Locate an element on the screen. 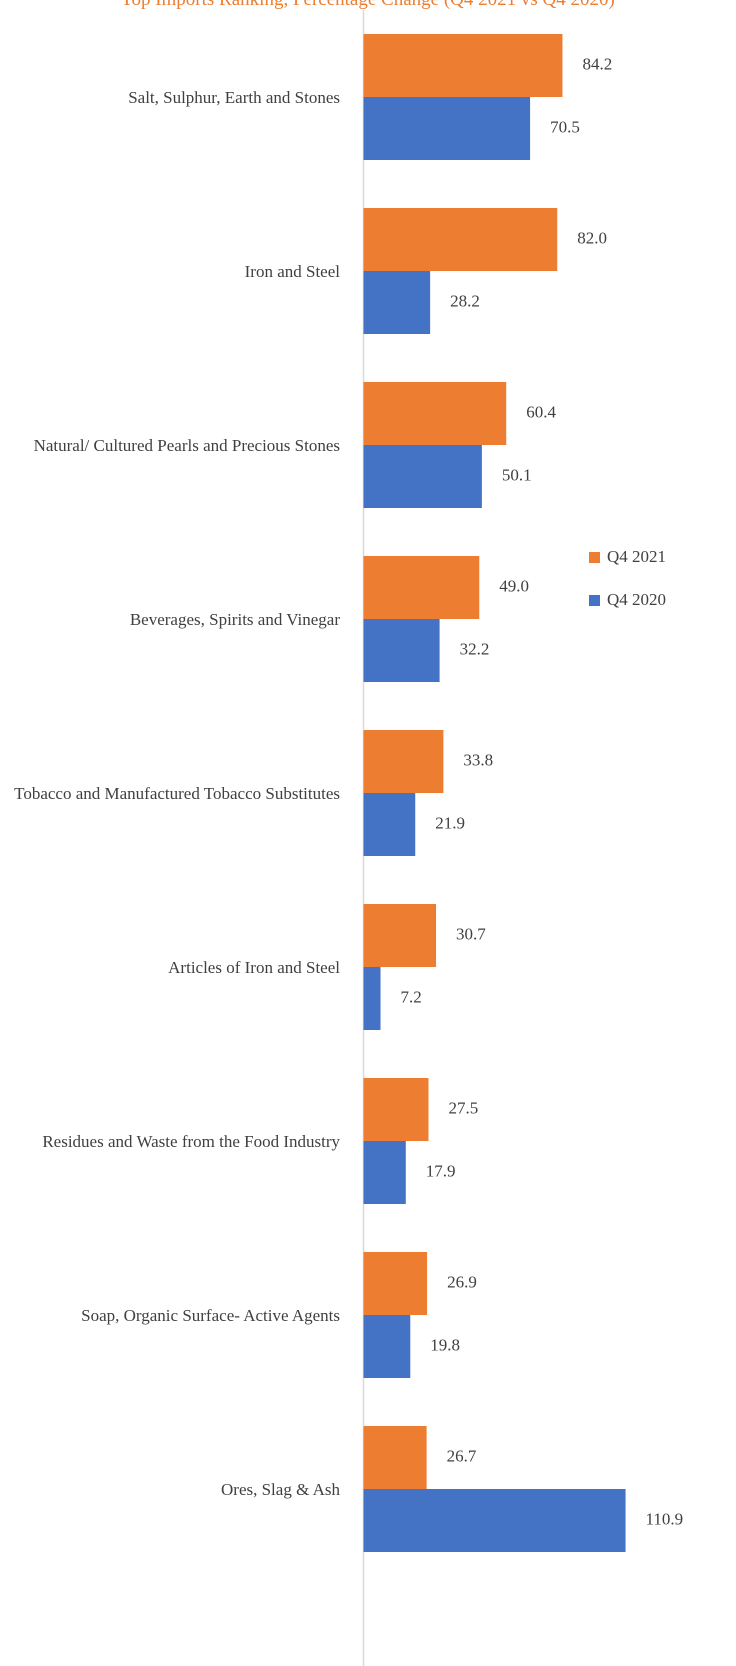  category-label: Salt, Sulphur, Earth and Stones is located at coordinates (170, 97).